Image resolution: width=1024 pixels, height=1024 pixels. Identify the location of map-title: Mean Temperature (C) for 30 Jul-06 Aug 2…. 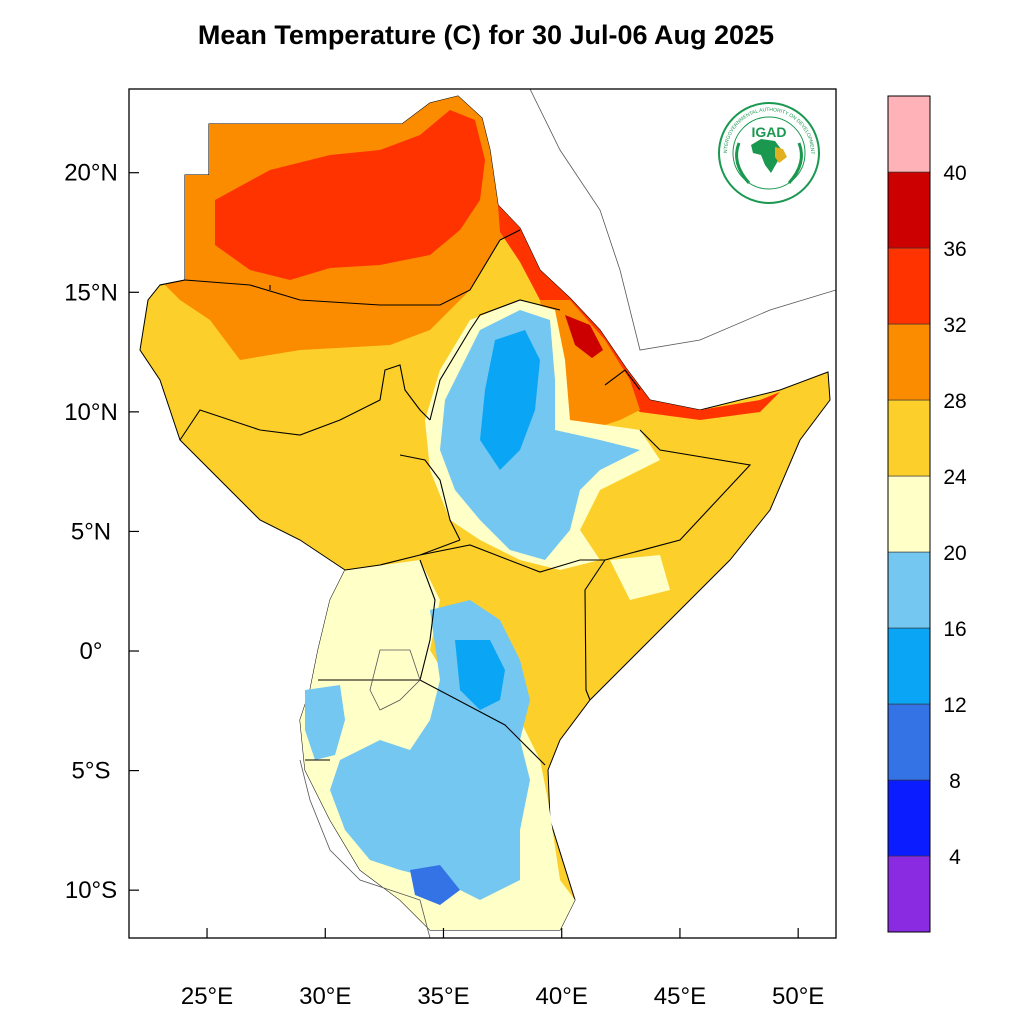
(486, 35).